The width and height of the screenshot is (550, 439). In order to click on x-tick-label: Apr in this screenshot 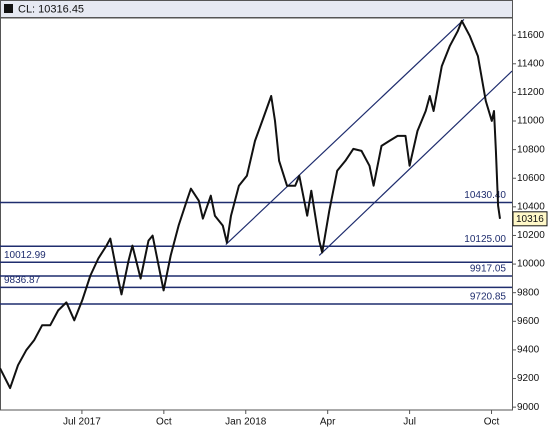, I will do `click(328, 422)`.